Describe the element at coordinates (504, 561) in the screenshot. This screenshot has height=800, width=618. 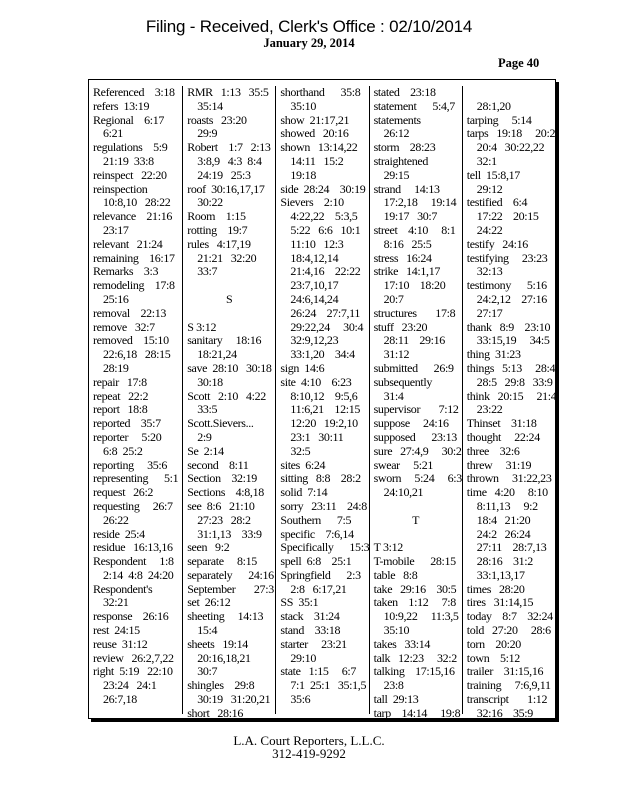
I see `index-ref-line: 28:16 31:2` at that location.